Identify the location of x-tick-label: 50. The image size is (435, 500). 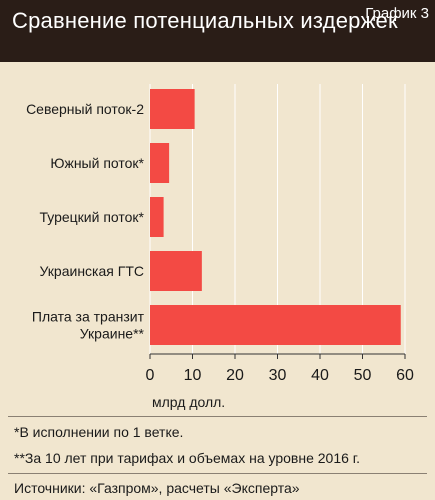
(363, 375).